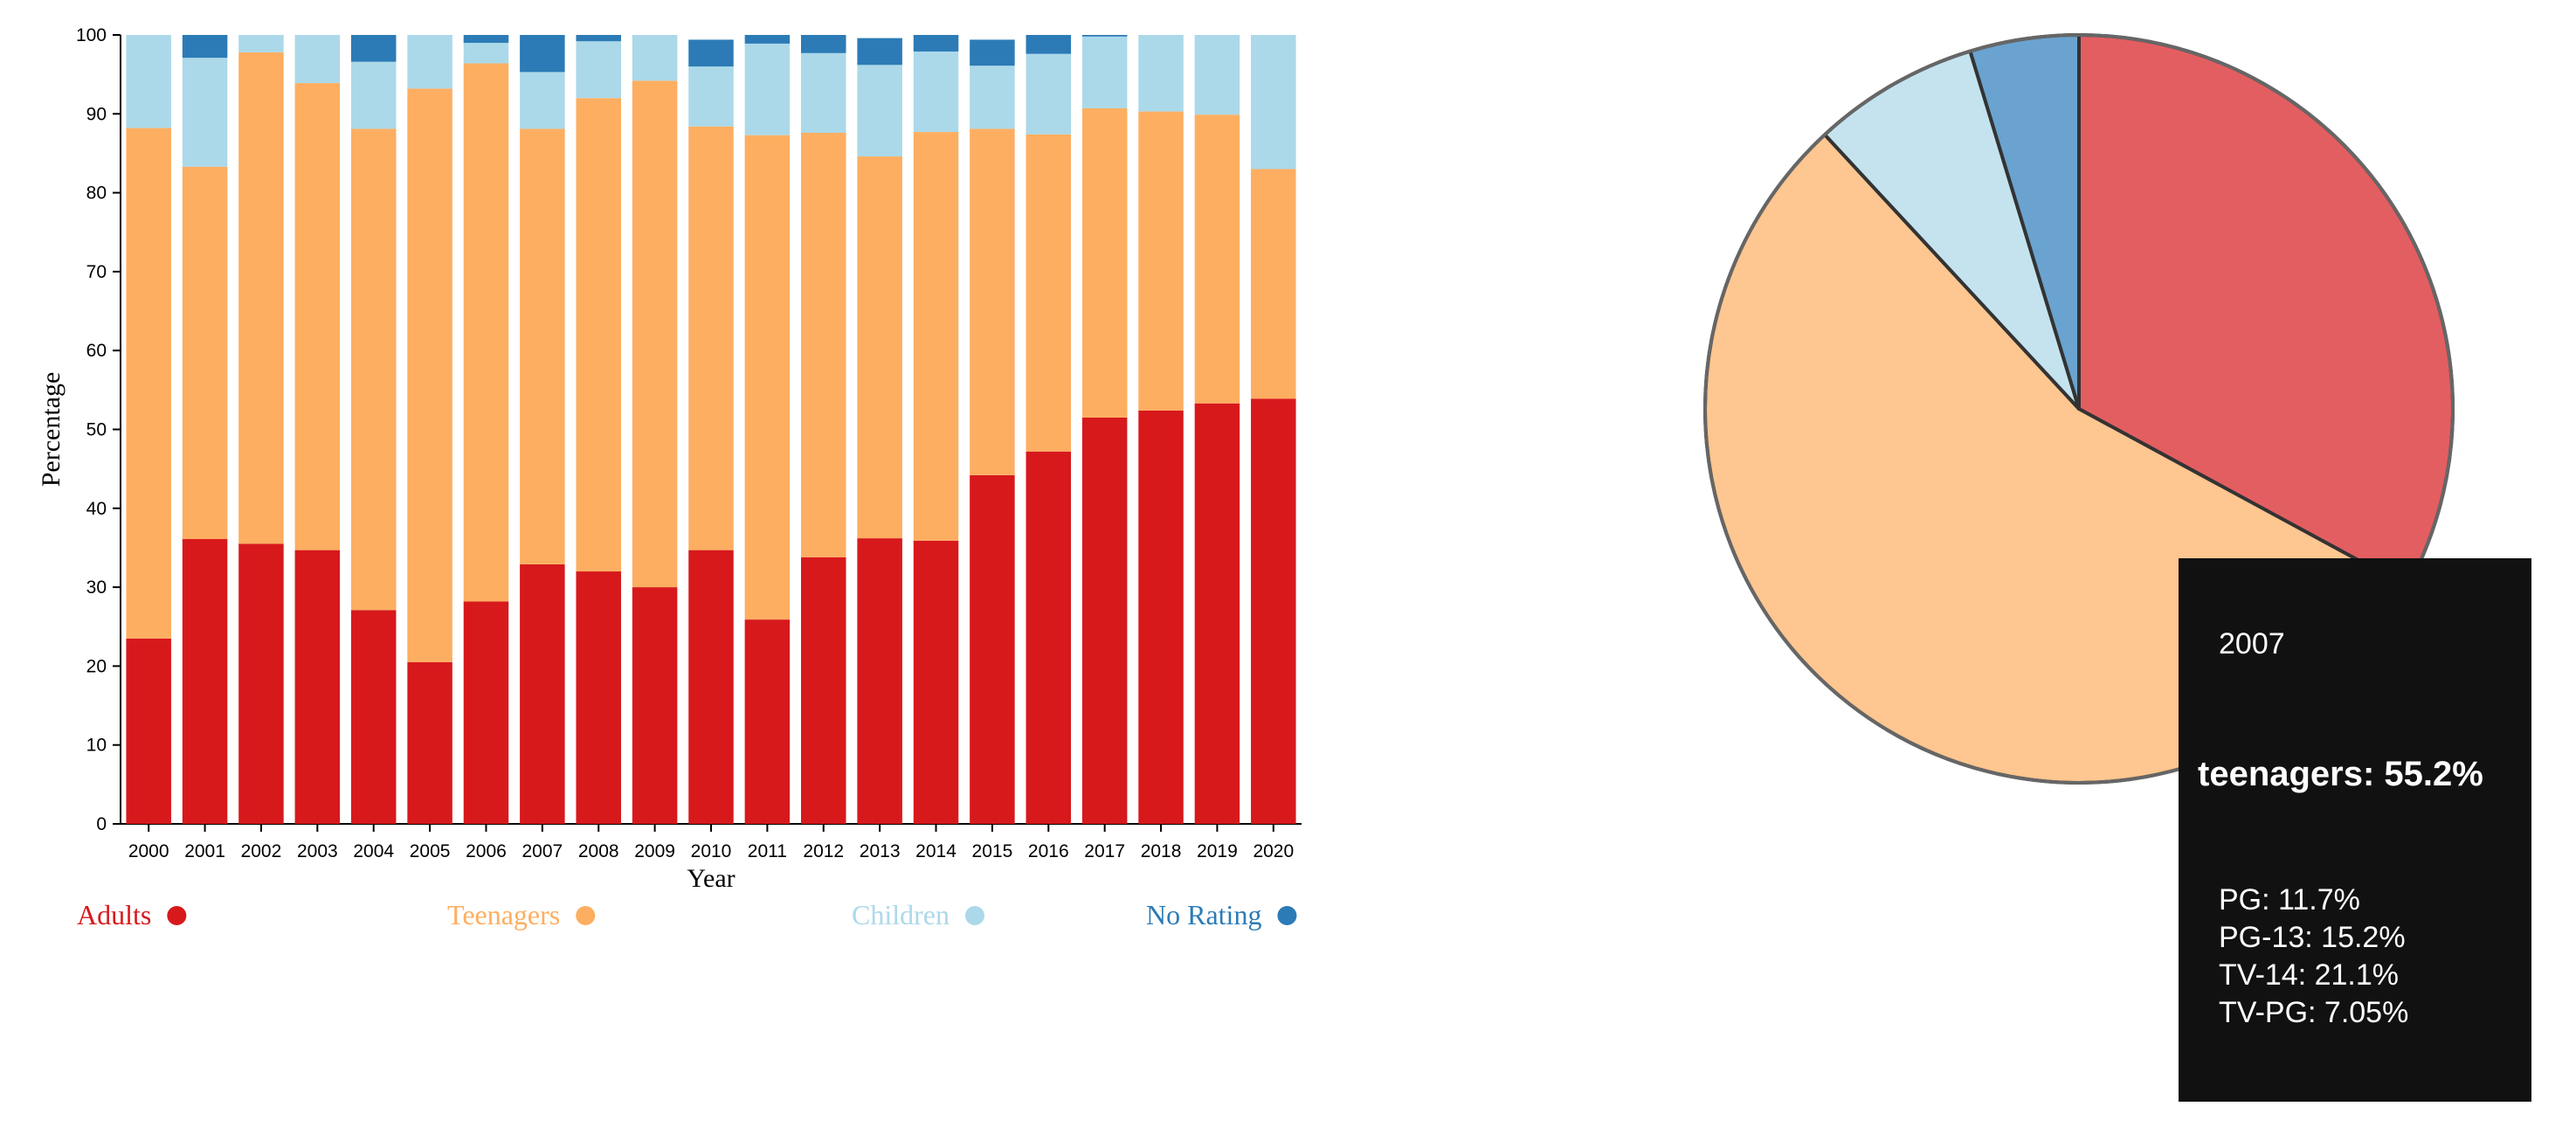  What do you see at coordinates (1217, 259) in the screenshot?
I see `bar-teenagers-2019` at bounding box center [1217, 259].